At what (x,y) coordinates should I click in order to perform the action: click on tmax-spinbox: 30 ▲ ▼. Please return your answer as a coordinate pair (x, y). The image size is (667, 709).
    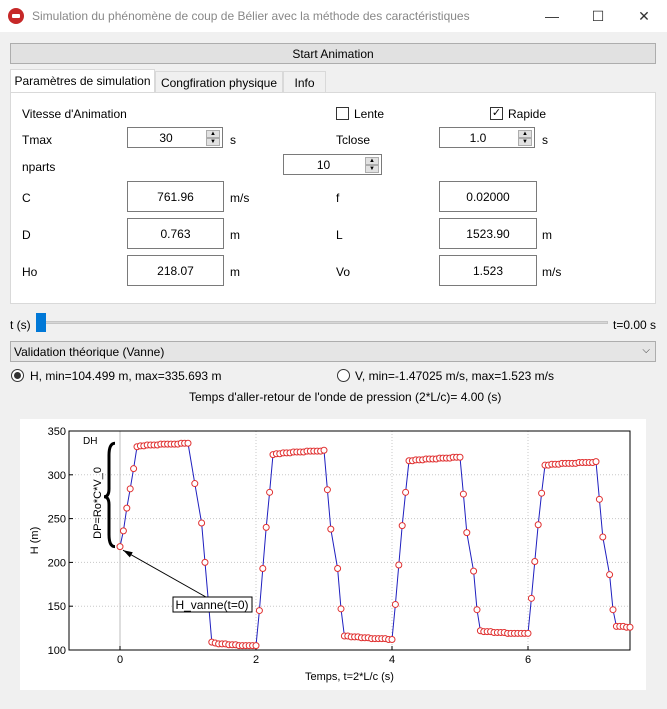
    Looking at the image, I should click on (175, 137).